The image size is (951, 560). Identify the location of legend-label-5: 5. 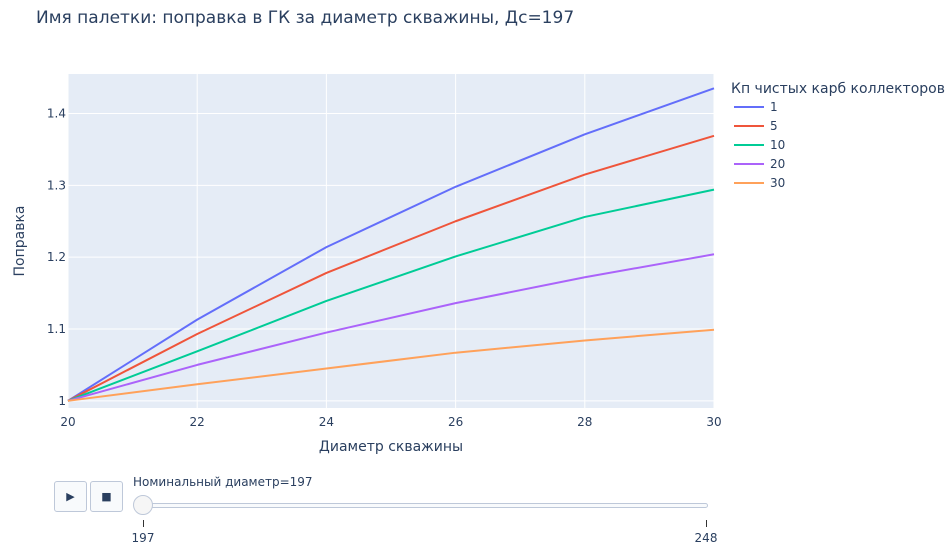
(774, 126).